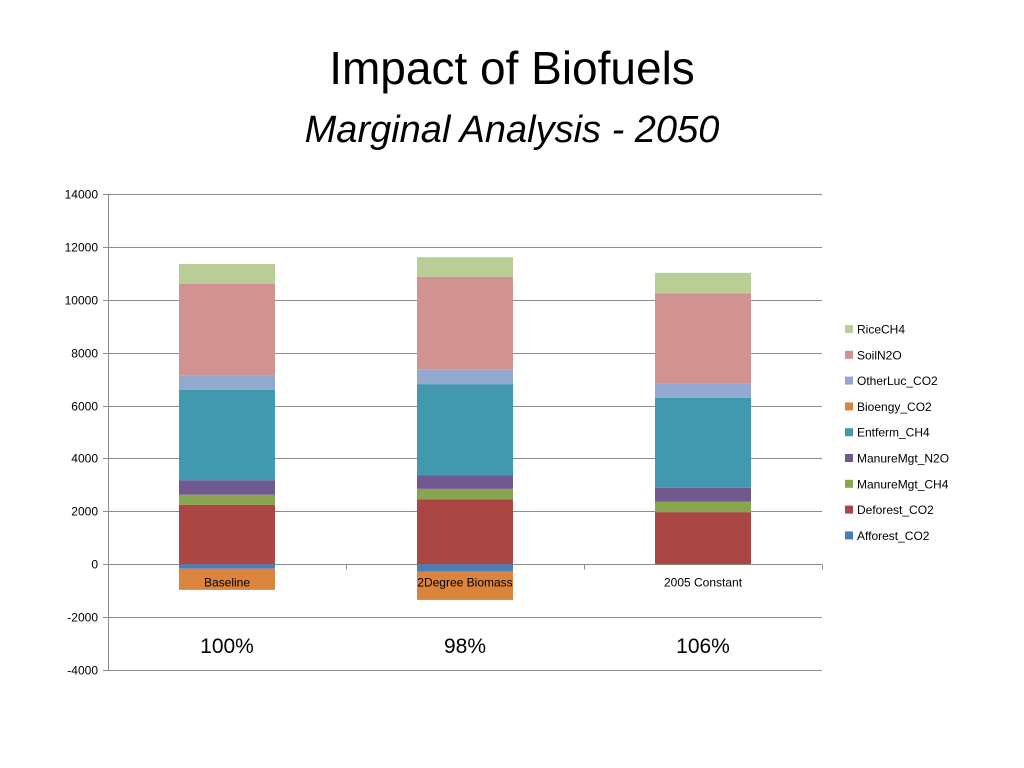 The height and width of the screenshot is (768, 1024). Describe the element at coordinates (82, 618) in the screenshot. I see `y-tick-label: -2000` at that location.